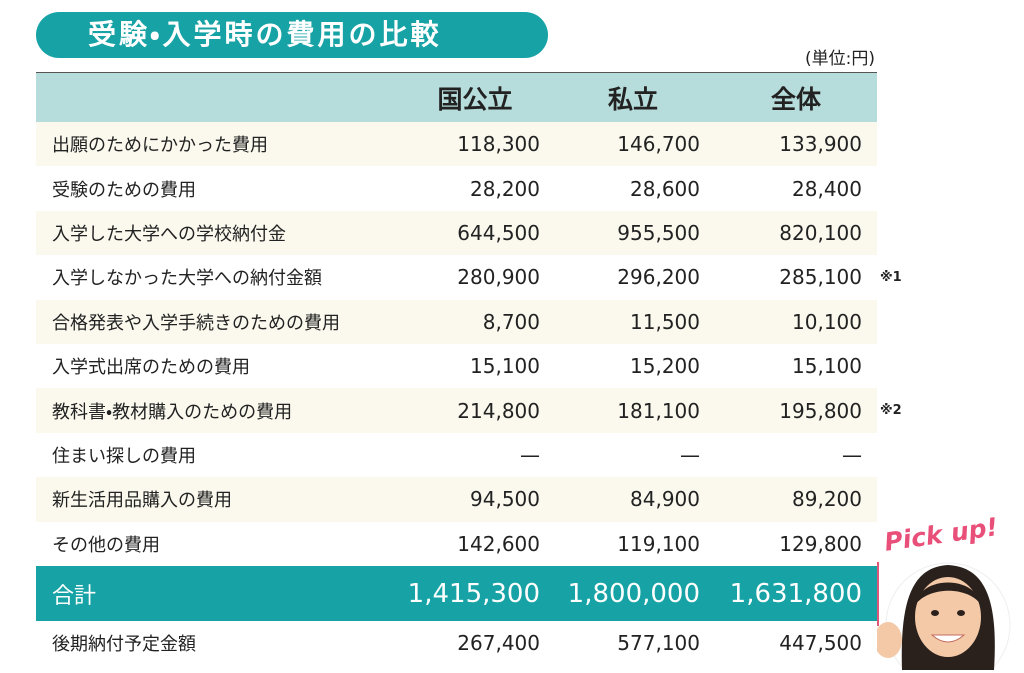  Describe the element at coordinates (840, 59) in the screenshot. I see `unit-label: (単位:円)` at that location.